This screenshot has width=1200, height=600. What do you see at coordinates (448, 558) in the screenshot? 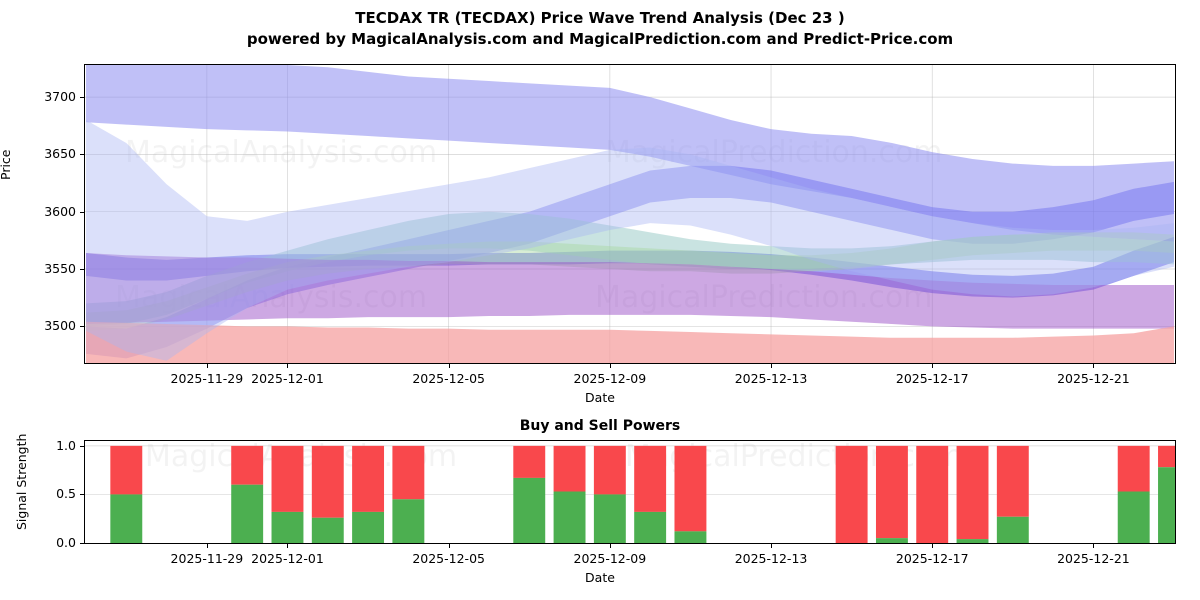
I see `signal-x-tick-label: 2025-12-05` at bounding box center [448, 558].